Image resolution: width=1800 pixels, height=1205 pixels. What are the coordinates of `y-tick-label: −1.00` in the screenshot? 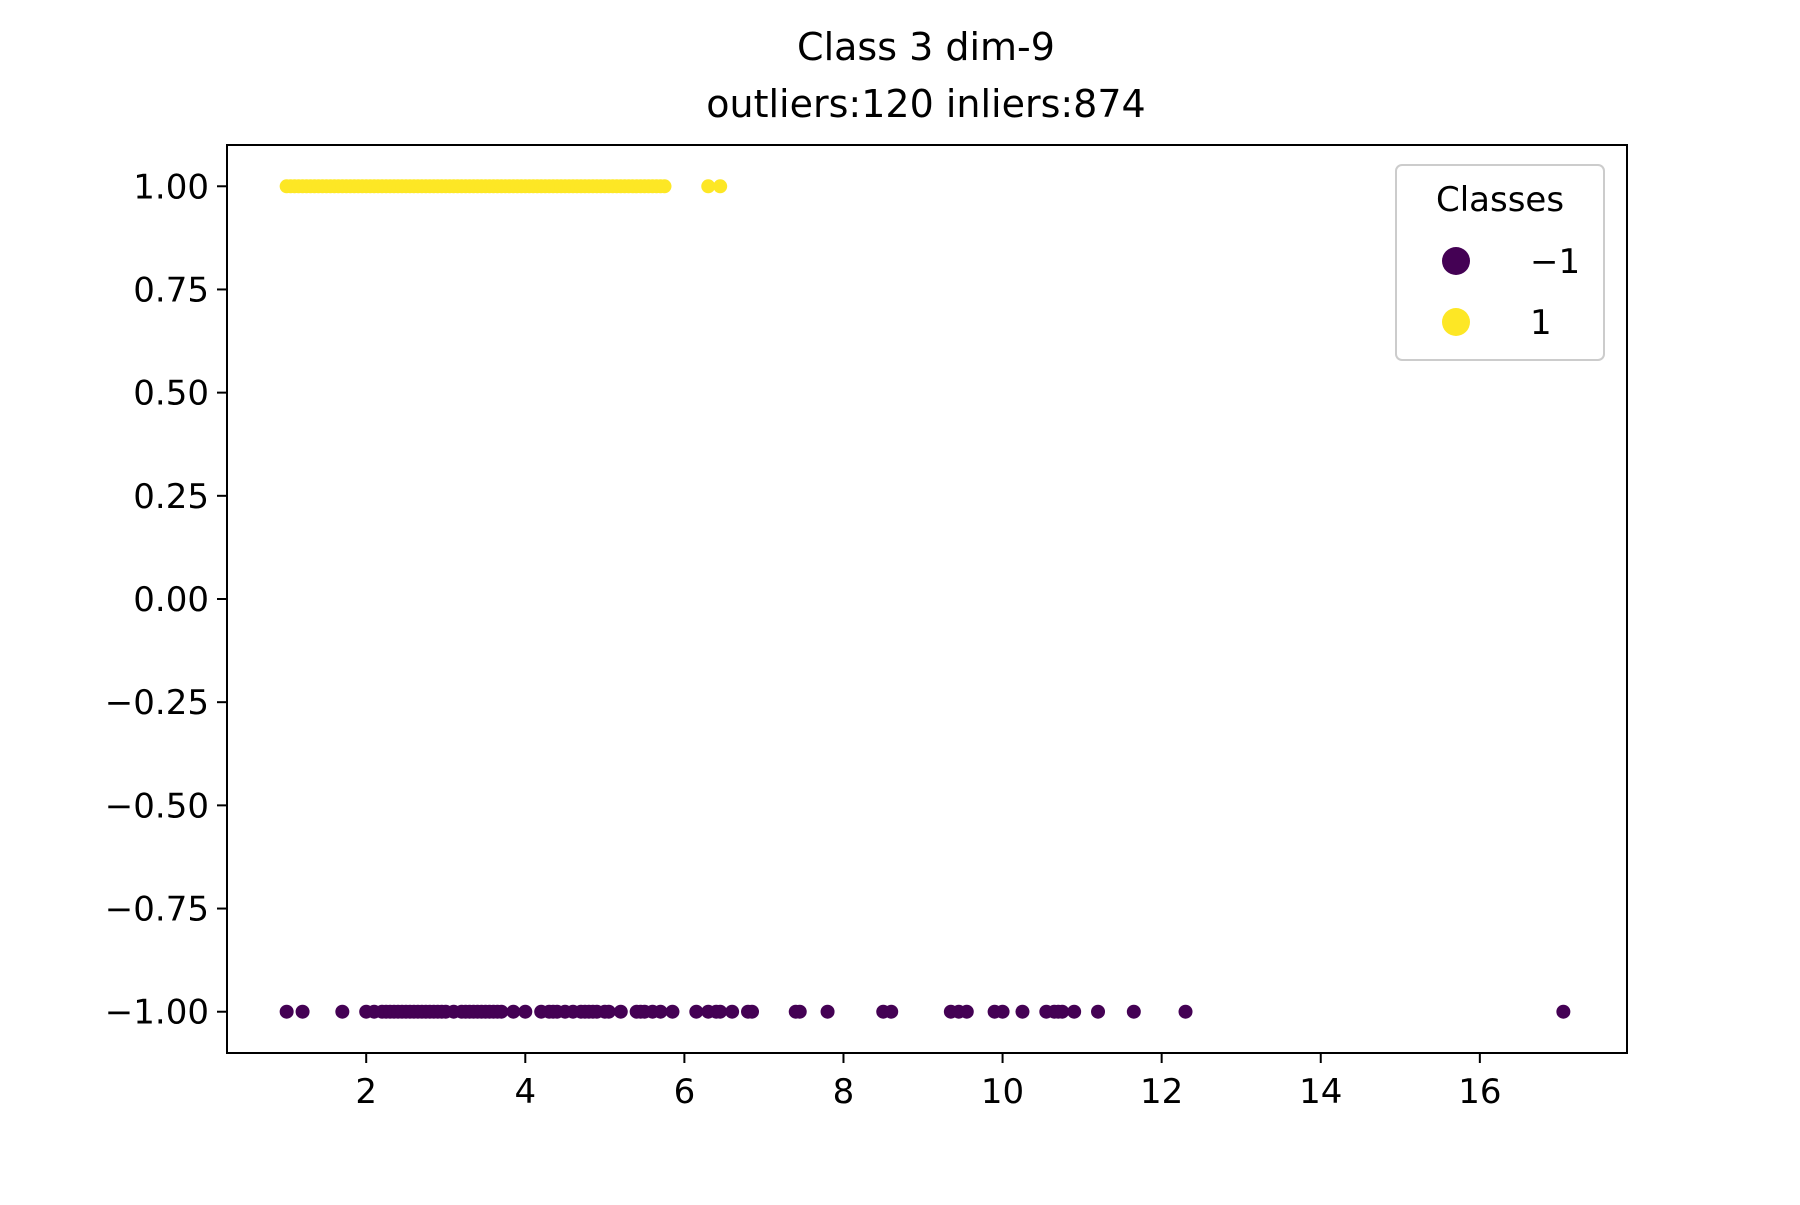 It's located at (157, 1013).